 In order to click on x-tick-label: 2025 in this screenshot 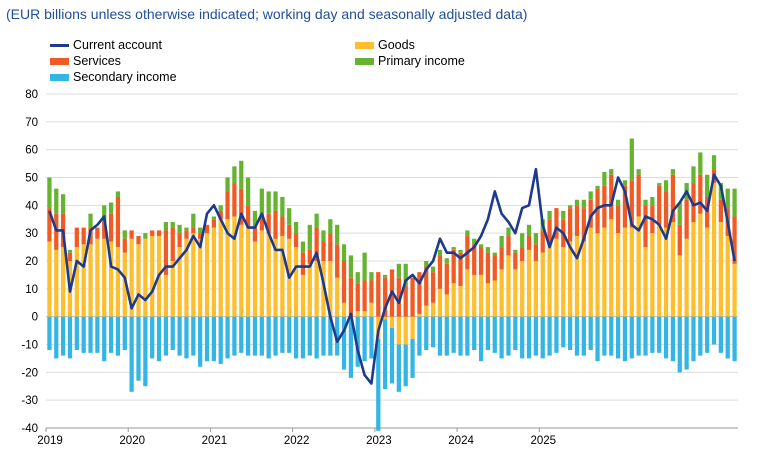, I will do `click(544, 441)`.